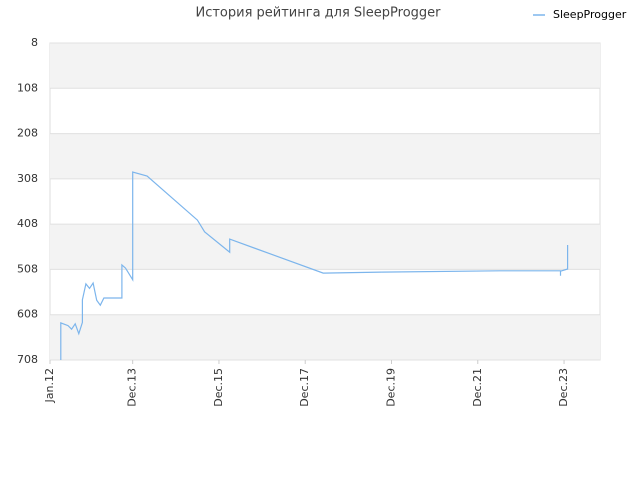 The height and width of the screenshot is (480, 640). What do you see at coordinates (27, 359) in the screenshot?
I see `y-tick-label: 708` at bounding box center [27, 359].